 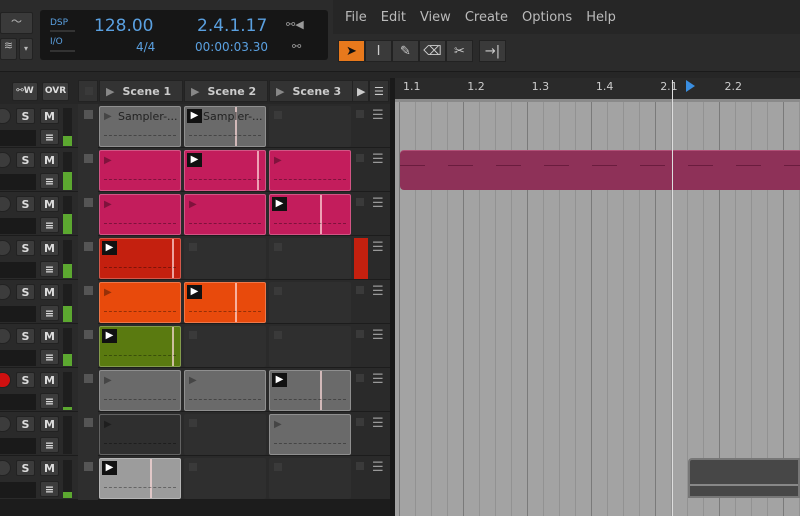 I want to click on menu-options: Options, so click(x=547, y=17).